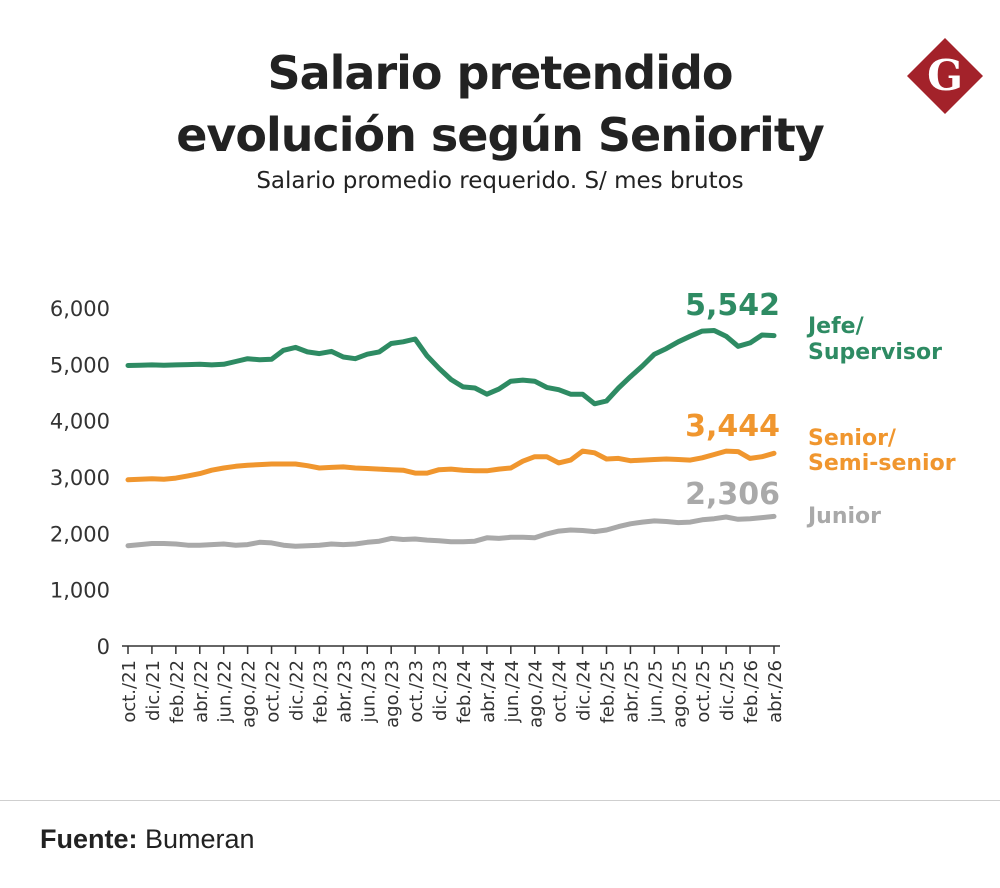  I want to click on x-tick-label: dic./22, so click(296, 690).